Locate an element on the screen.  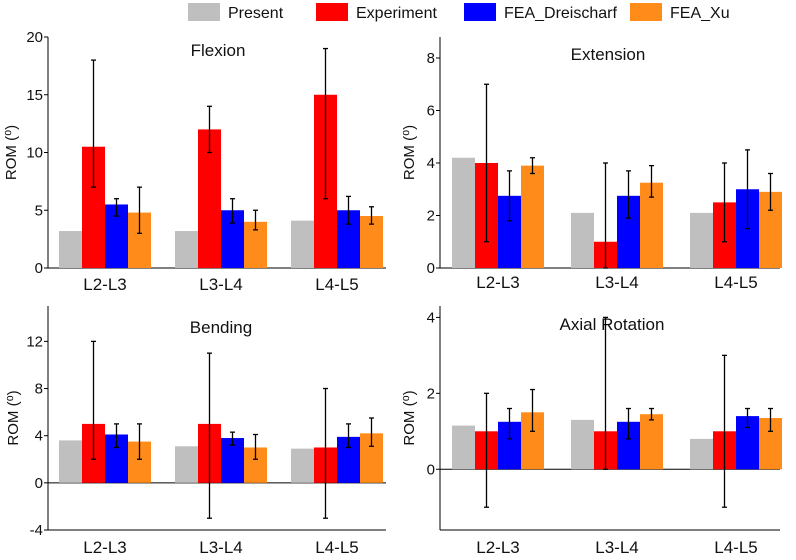
legend-label-experiment: Experiment is located at coordinates (396, 13).